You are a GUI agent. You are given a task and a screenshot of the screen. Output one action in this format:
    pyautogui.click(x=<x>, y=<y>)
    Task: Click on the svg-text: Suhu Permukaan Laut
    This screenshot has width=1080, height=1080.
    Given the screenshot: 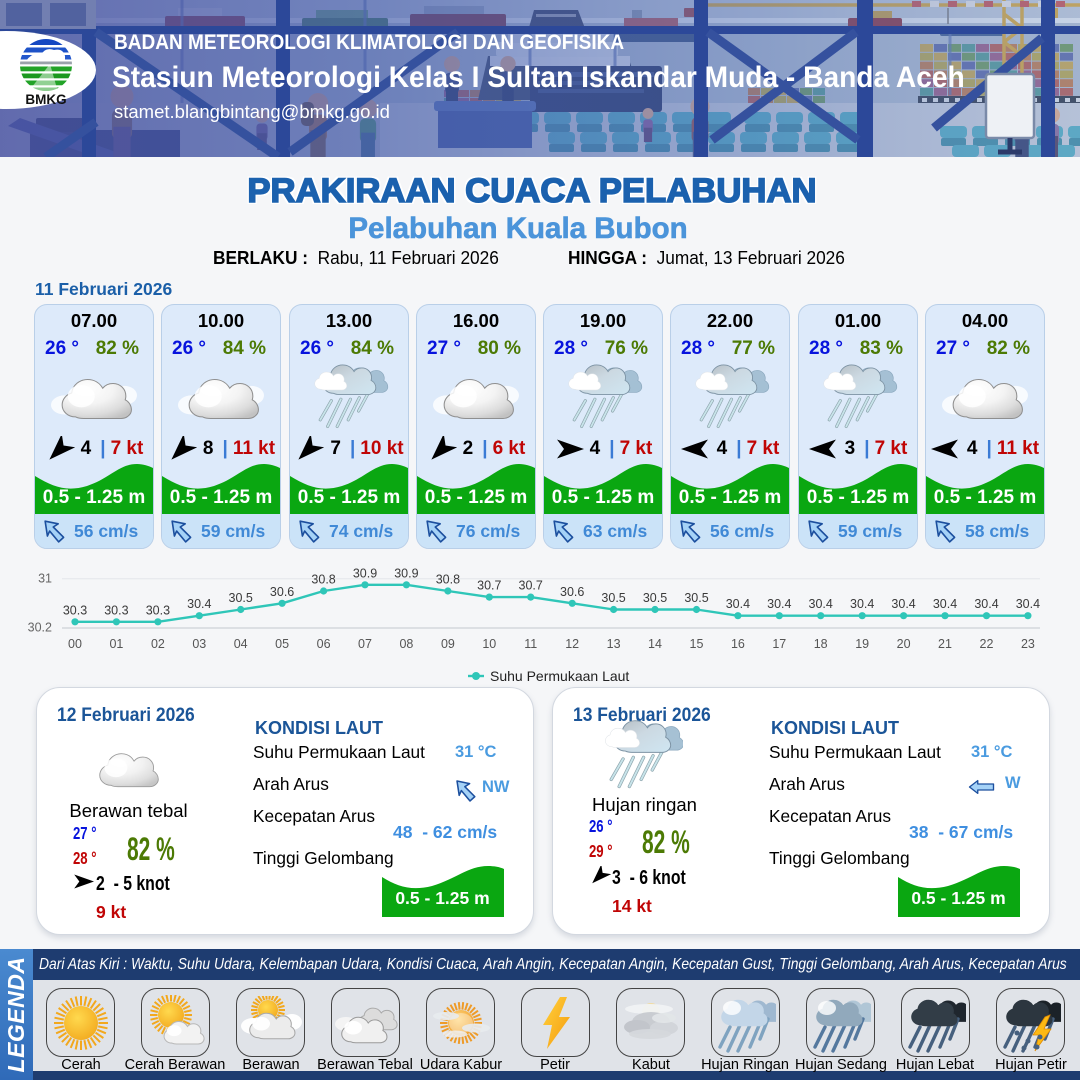 What is the action you would take?
    pyautogui.click(x=559, y=676)
    